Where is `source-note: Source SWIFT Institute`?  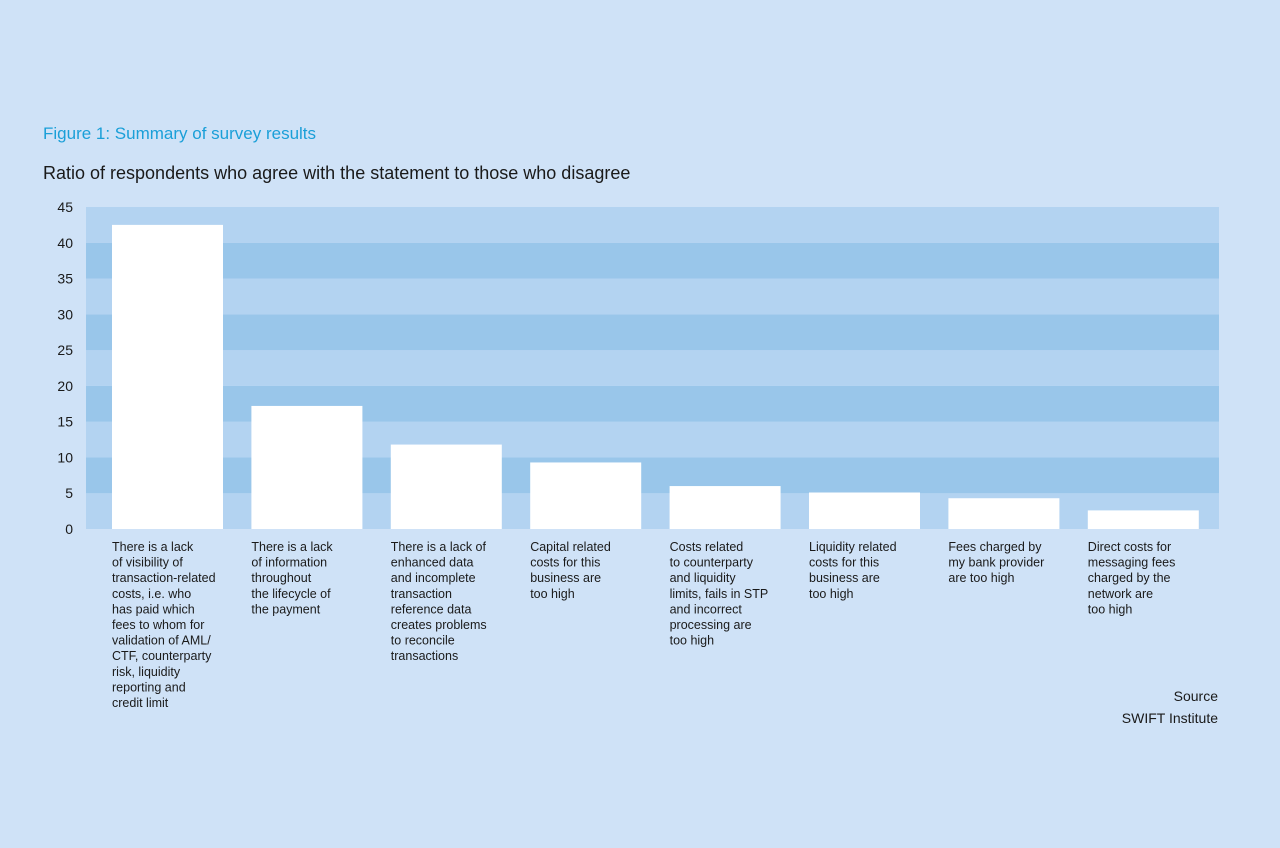
source-note: Source SWIFT Institute is located at coordinates (1170, 707).